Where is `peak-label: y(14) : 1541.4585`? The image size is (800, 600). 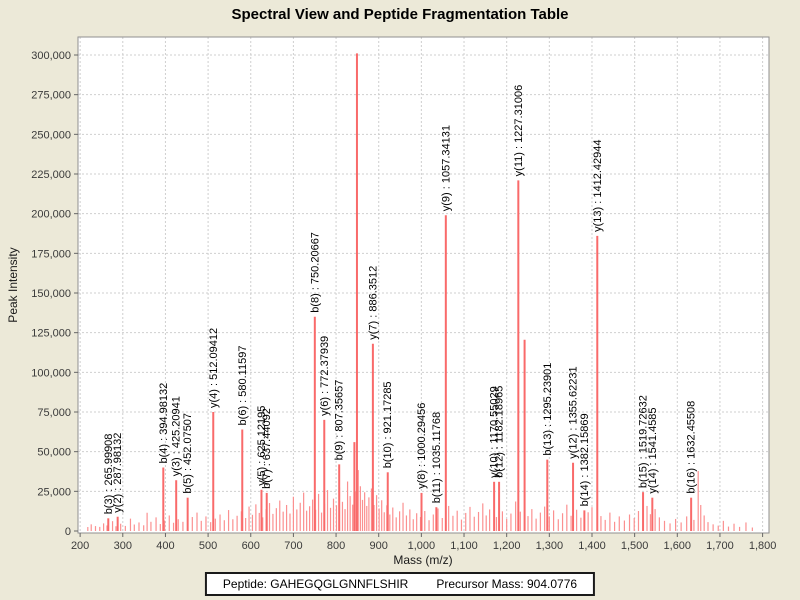
peak-label: y(14) : 1541.4585 is located at coordinates (653, 450).